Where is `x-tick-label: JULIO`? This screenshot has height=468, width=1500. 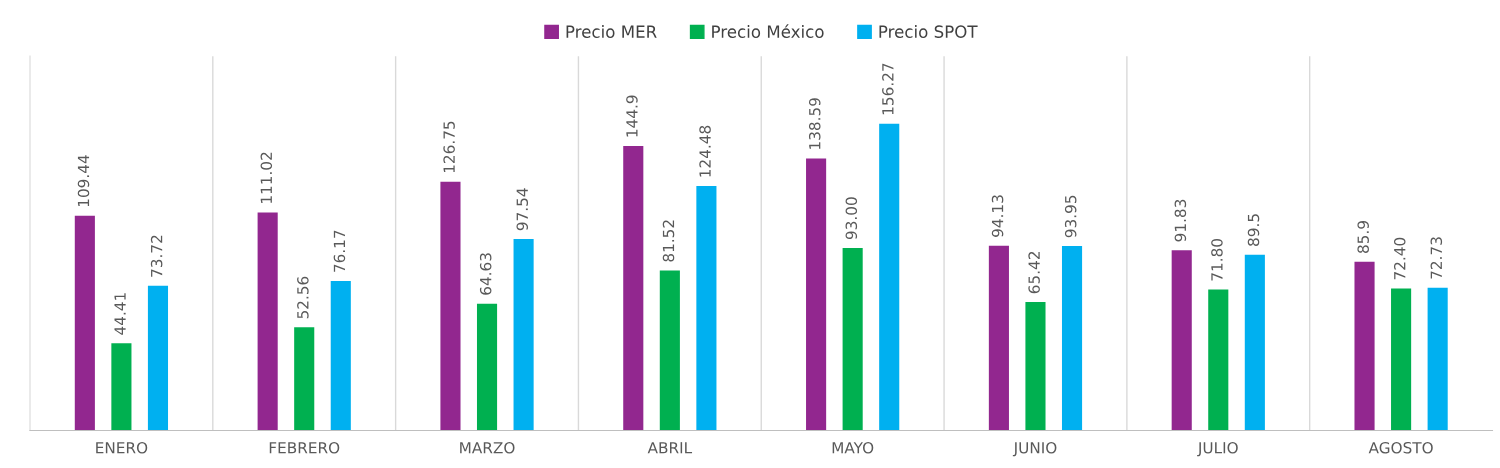 x-tick-label: JULIO is located at coordinates (1217, 449).